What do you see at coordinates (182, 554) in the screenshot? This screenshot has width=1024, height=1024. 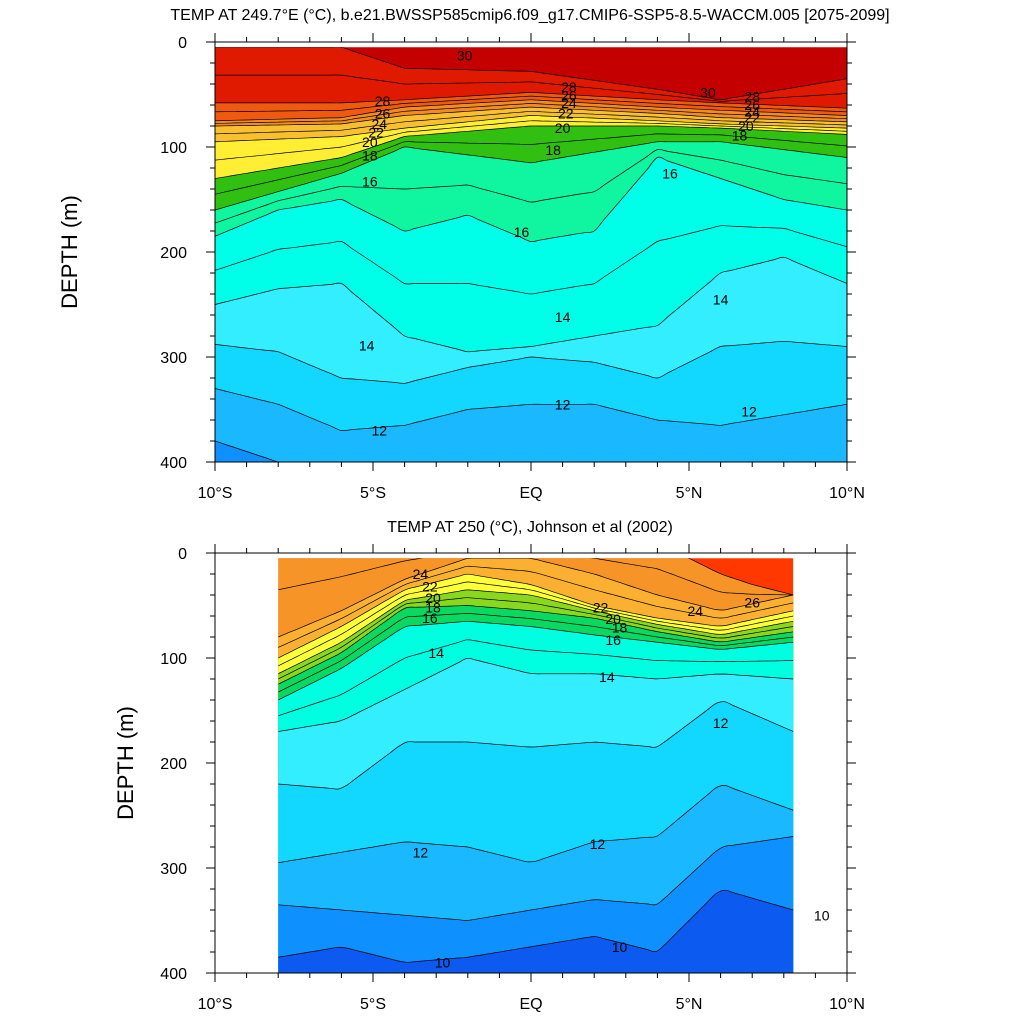 I see `y-tick-label: 0` at bounding box center [182, 554].